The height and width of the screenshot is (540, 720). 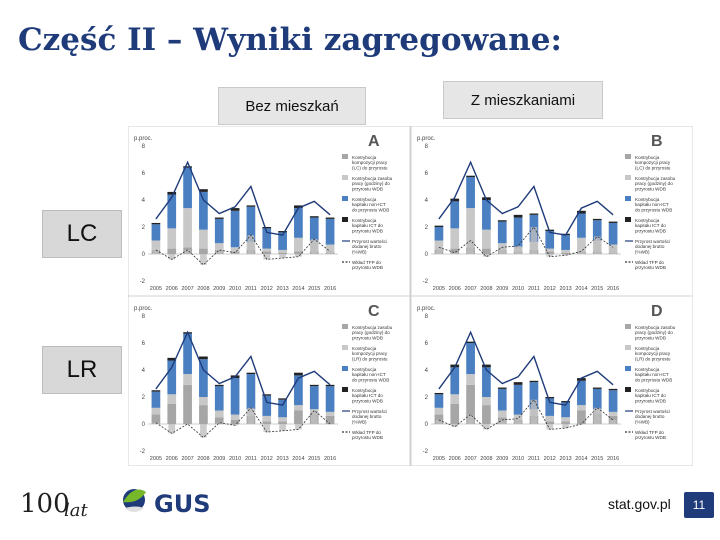 I want to click on growth-line, so click(x=526, y=368).